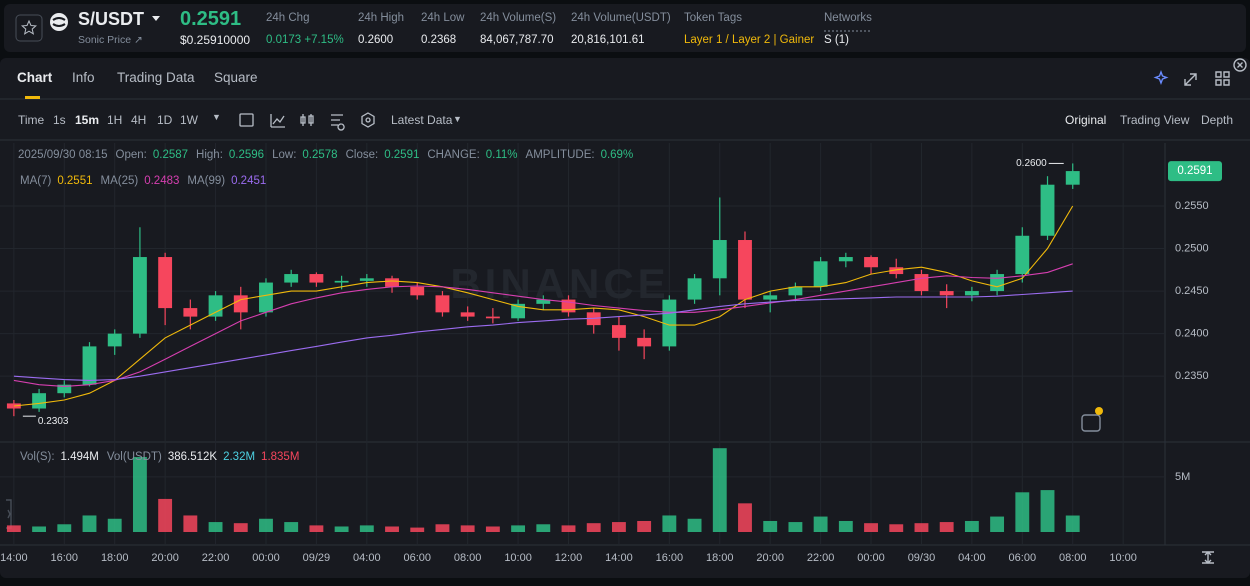 The image size is (1250, 586). What do you see at coordinates (621, 18) in the screenshot?
I see `stat-label: 24h Volume(USDT)` at bounding box center [621, 18].